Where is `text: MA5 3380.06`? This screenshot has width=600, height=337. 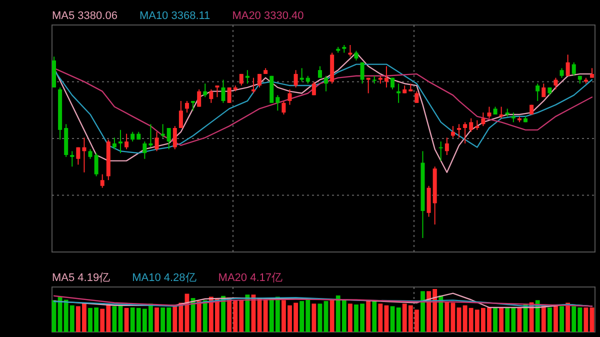
text: MA5 3380.06 is located at coordinates (85, 16).